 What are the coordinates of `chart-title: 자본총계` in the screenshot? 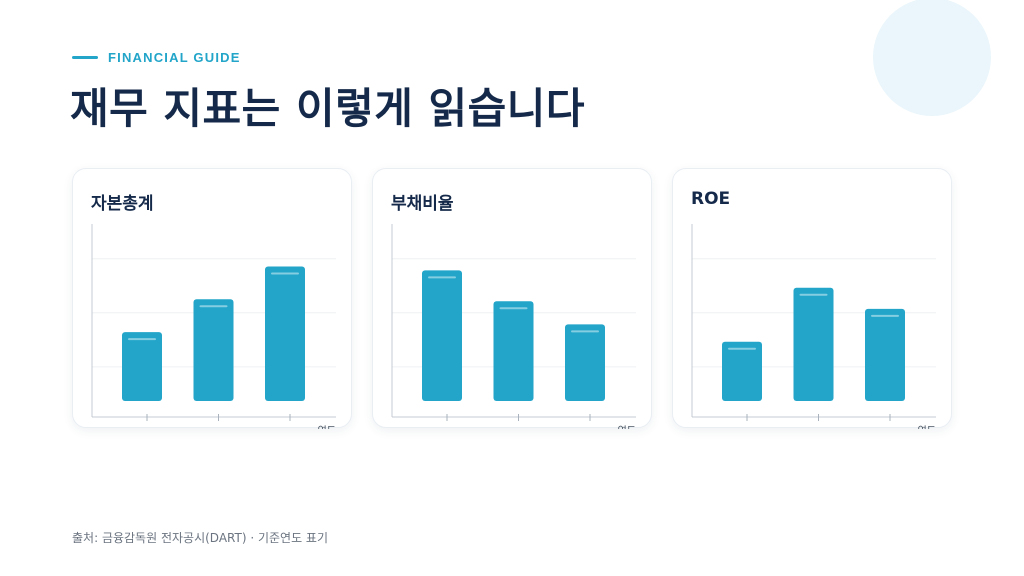 It's located at (122, 204).